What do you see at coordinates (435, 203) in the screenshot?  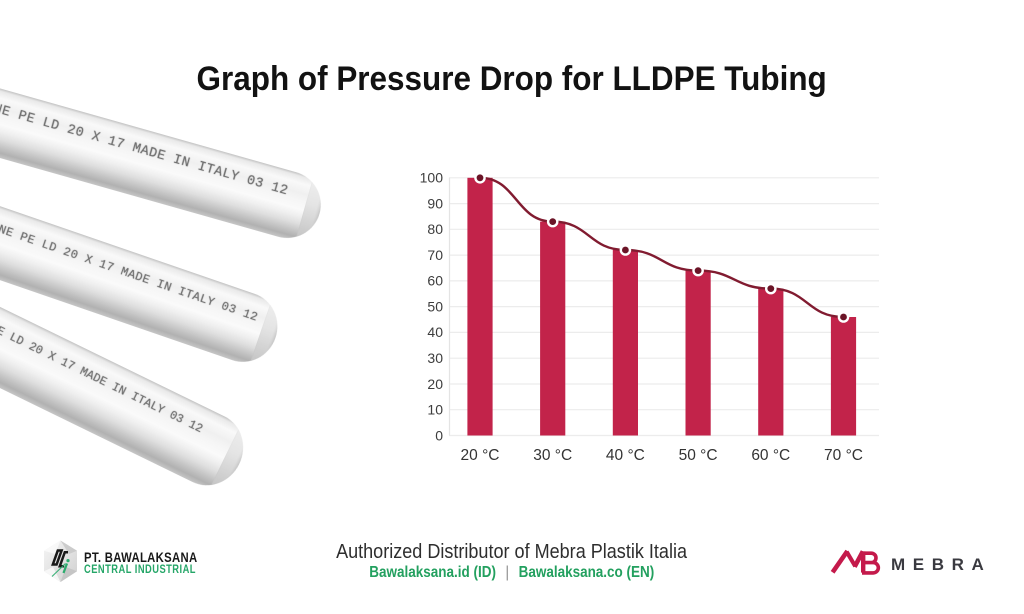 I see `svg-text: 90` at bounding box center [435, 203].